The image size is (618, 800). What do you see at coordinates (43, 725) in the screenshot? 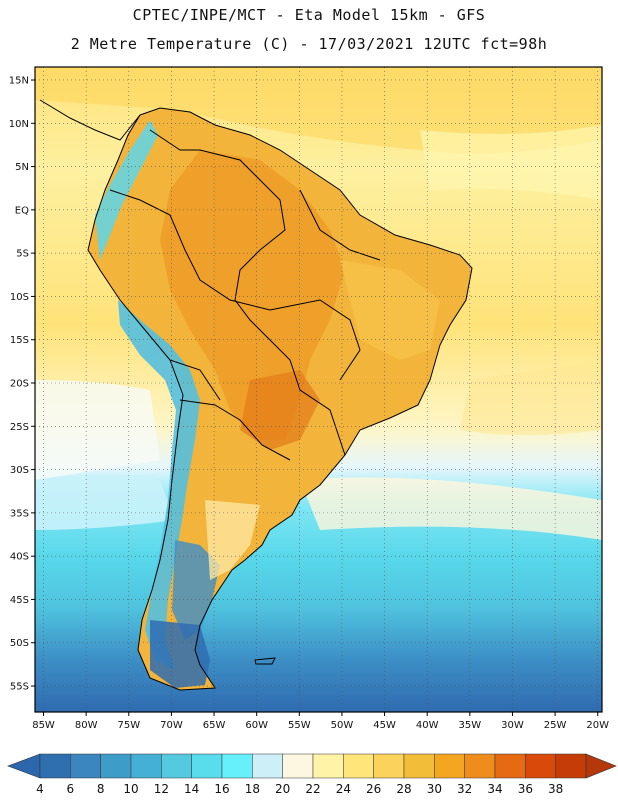
I see `lon-tick-label: 85W` at bounding box center [43, 725].